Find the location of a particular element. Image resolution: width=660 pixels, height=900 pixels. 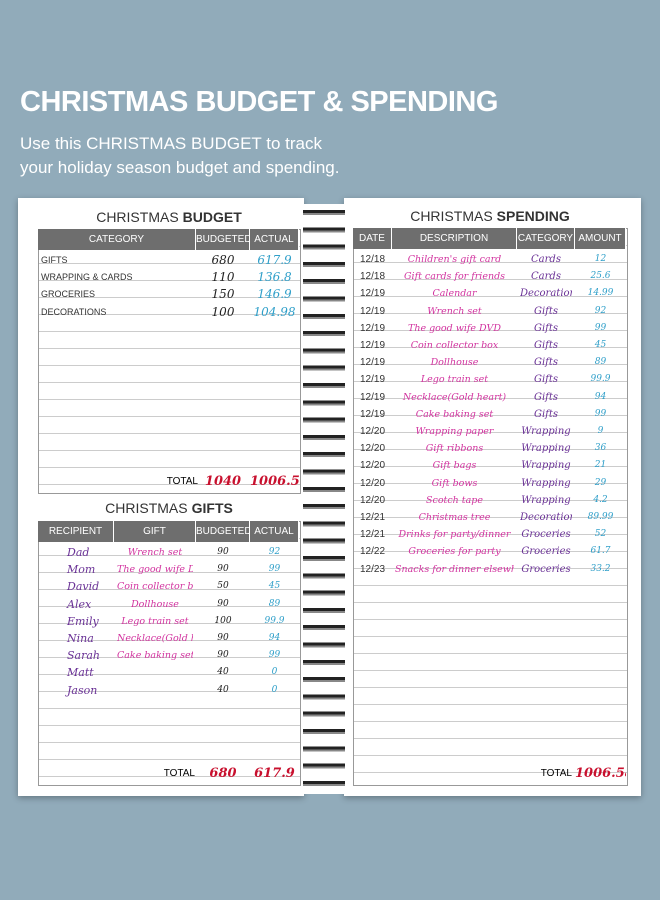

table-cell: Coin collector box is located at coordinates (155, 587).